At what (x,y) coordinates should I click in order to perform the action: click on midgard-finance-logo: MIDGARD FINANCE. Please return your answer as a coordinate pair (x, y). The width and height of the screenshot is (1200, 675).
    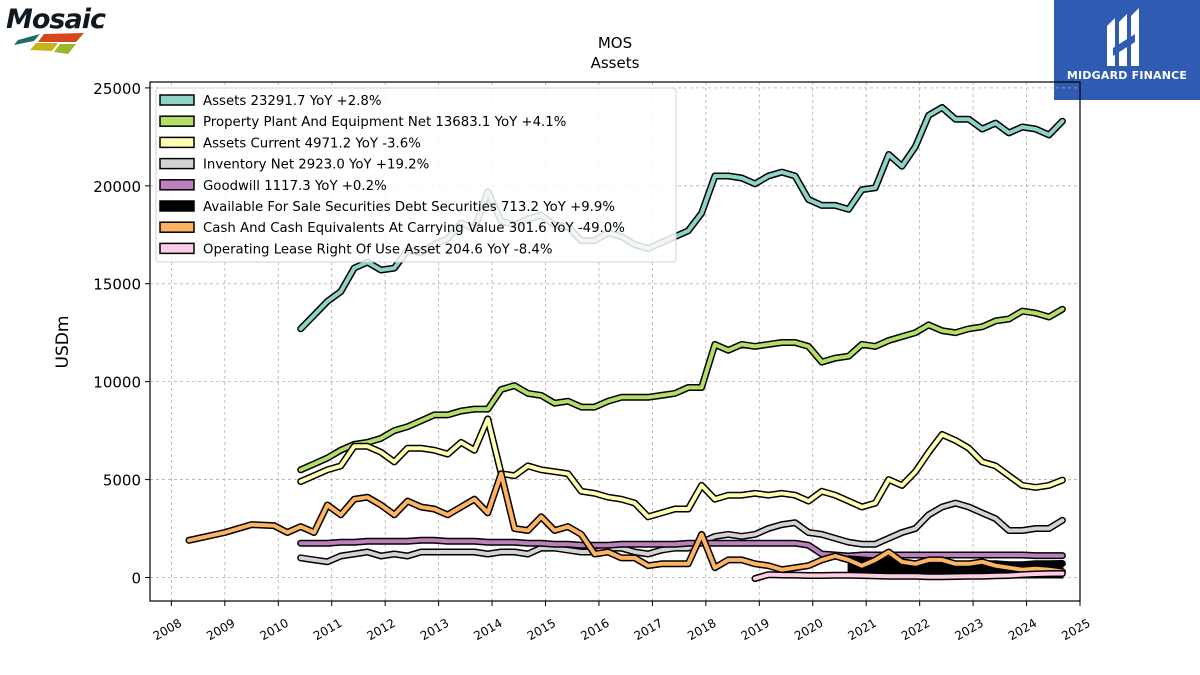
    Looking at the image, I should click on (1127, 50).